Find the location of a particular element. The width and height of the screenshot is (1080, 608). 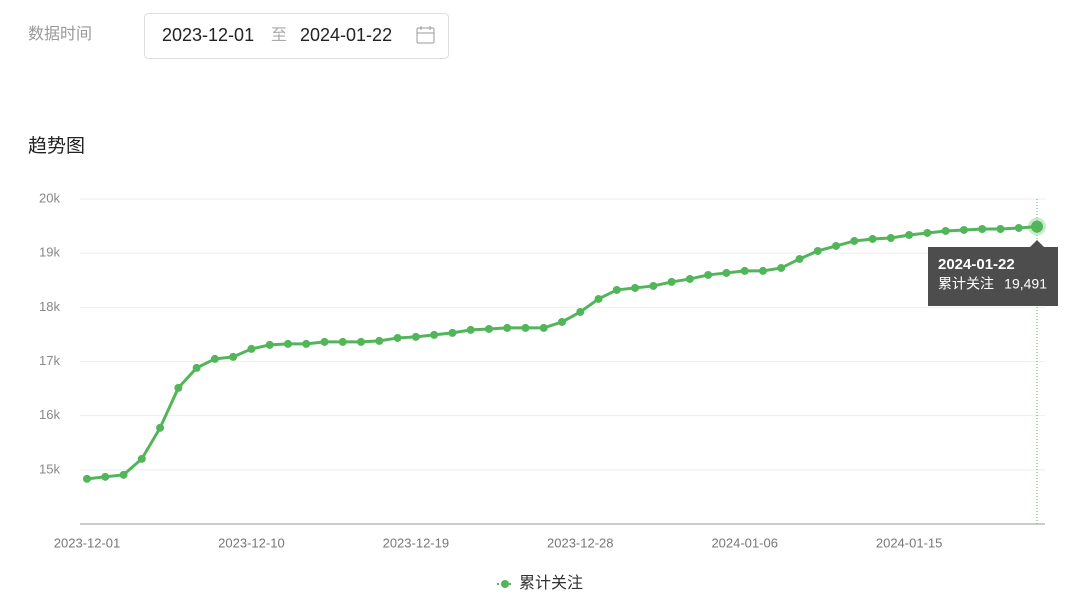

tooltip-box is located at coordinates (993, 273).